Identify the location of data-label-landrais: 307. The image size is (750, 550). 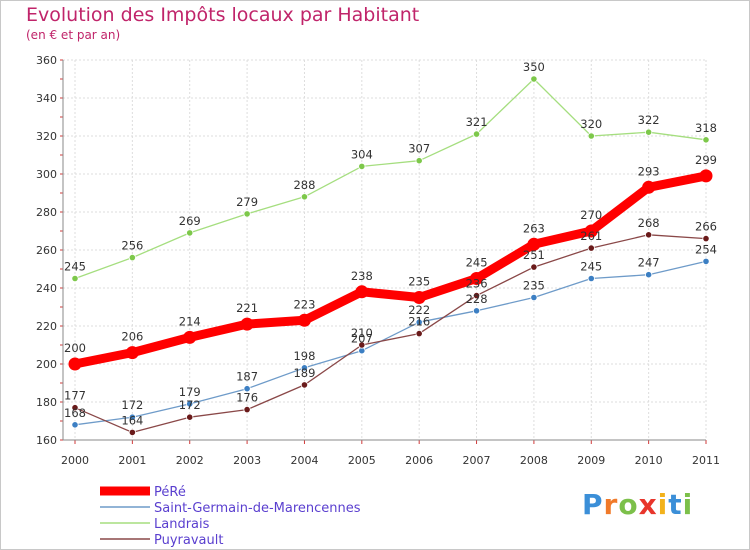
(419, 149).